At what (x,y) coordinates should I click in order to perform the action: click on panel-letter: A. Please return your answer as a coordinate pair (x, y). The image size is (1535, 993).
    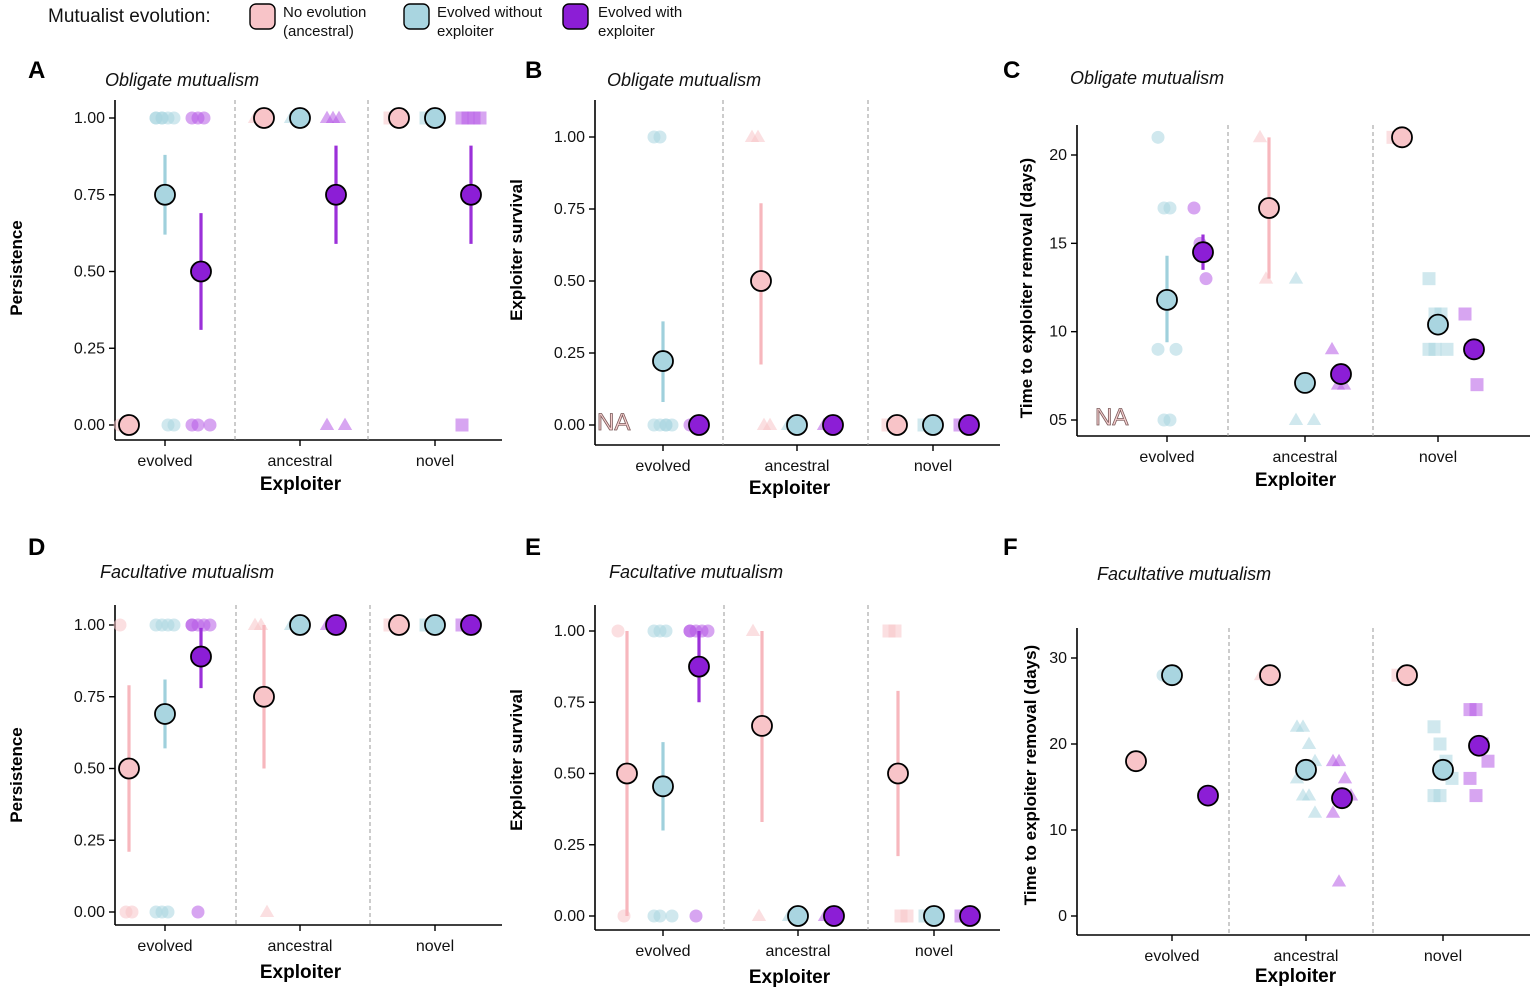
    Looking at the image, I should click on (36, 70).